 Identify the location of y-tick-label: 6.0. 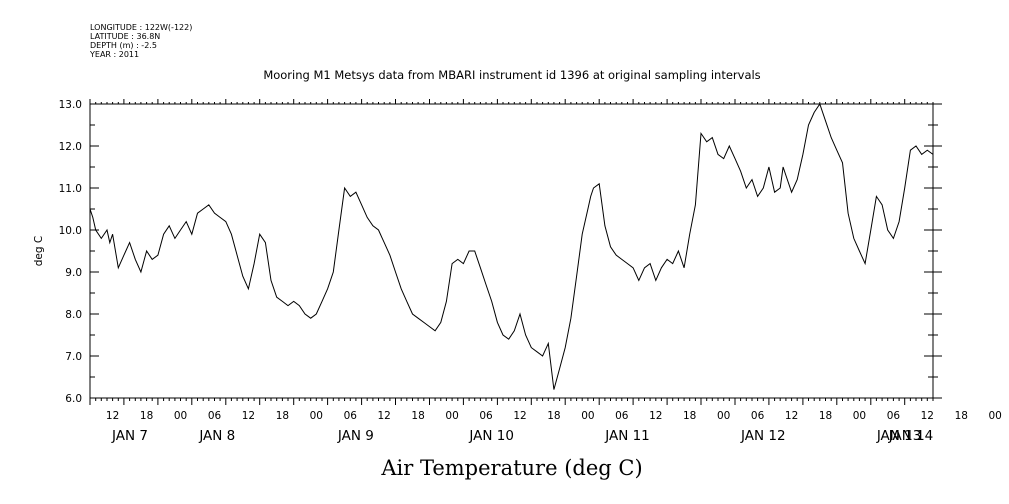
(73, 399).